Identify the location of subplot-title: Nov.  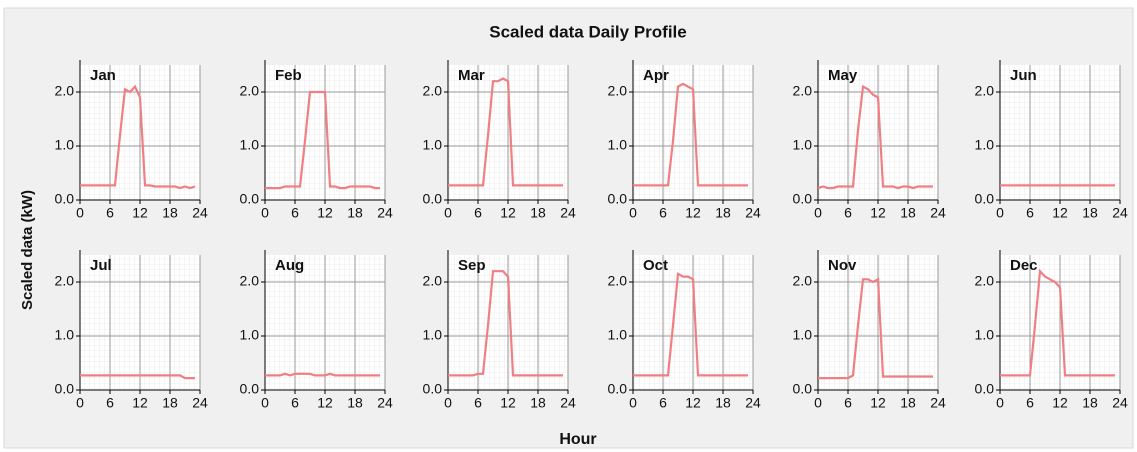
(842, 265).